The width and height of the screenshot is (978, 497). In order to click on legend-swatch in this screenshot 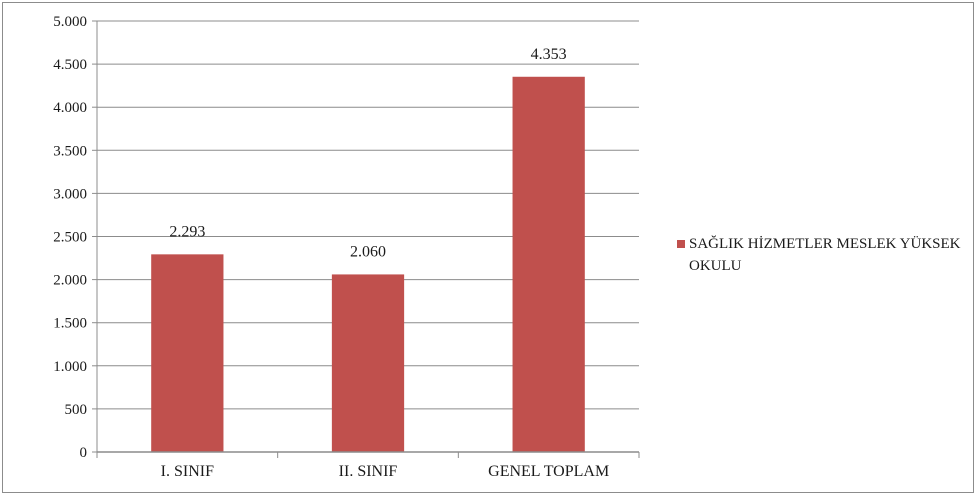, I will do `click(681, 244)`.